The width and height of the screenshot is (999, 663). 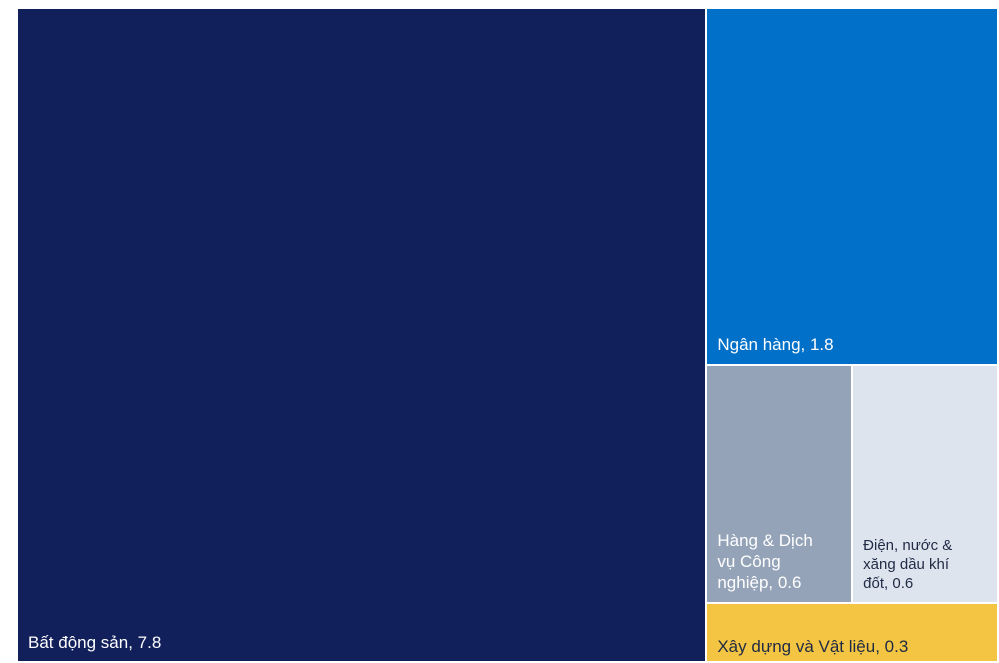 I want to click on treemap-label-xay-dung-vat-lieu: Xây dựng và Vật liệu, 0.3, so click(x=813, y=646).